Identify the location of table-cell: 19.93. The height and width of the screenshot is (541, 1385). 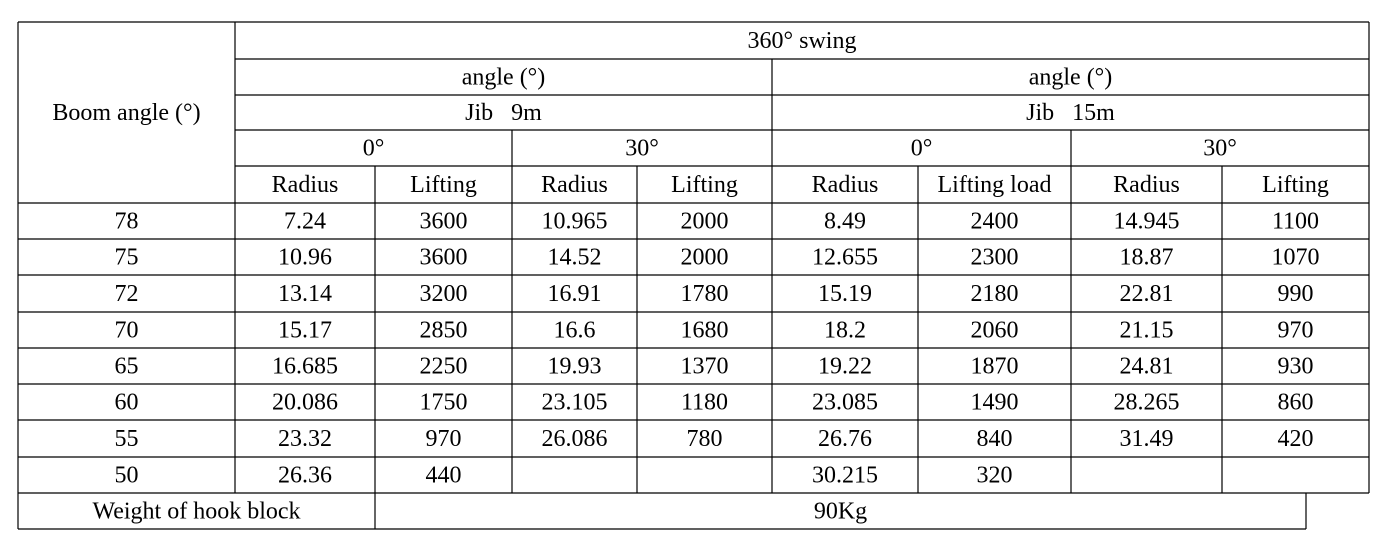
(575, 367).